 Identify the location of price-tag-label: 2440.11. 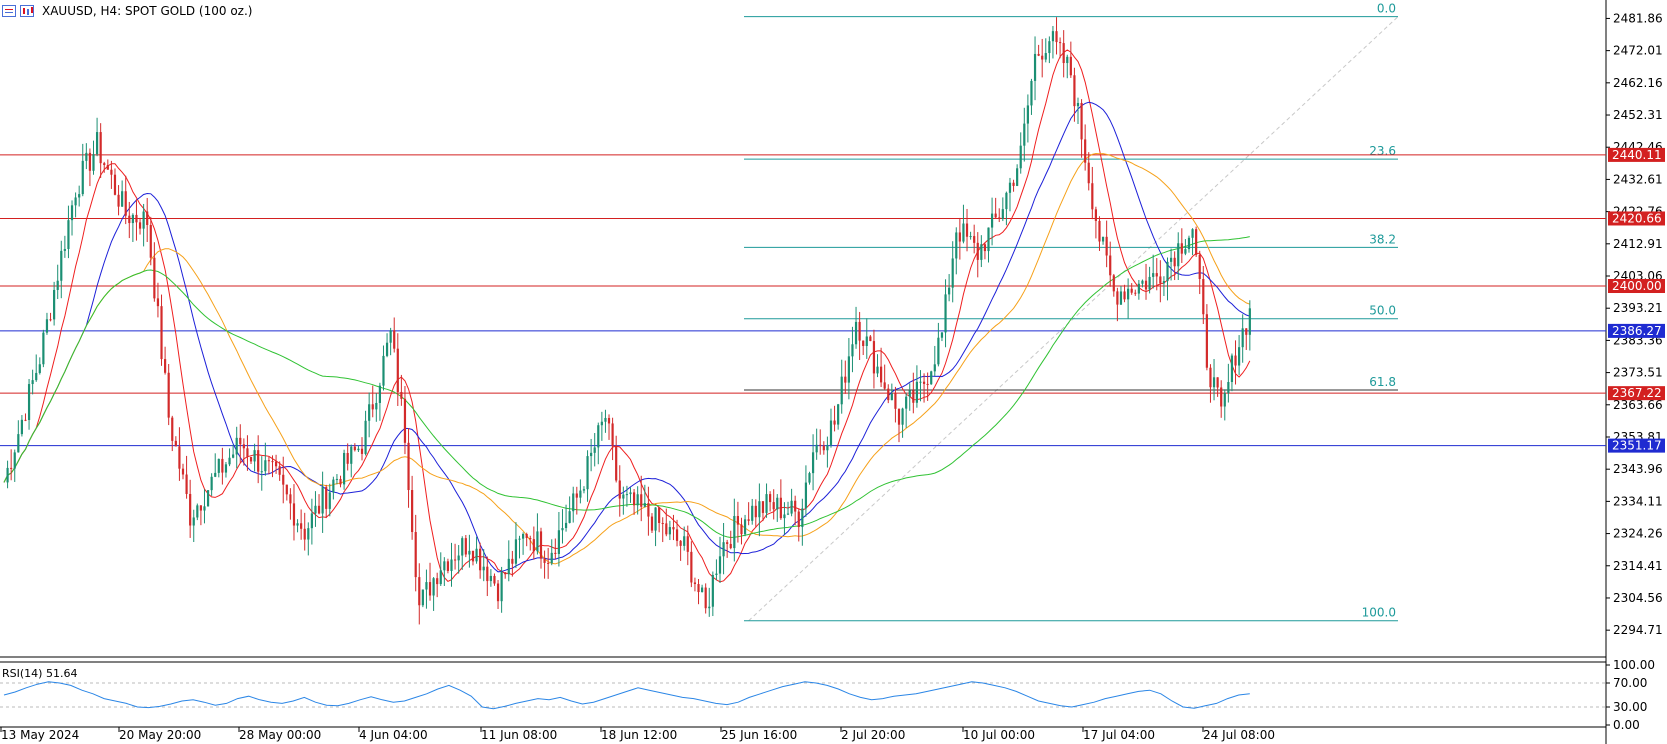
(1637, 155).